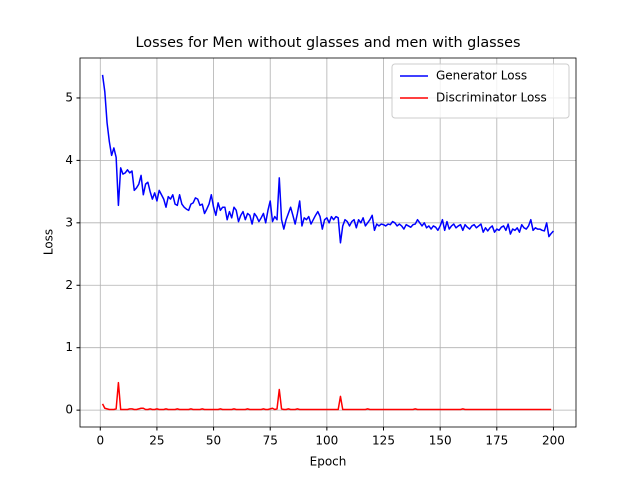 This screenshot has width=640, height=480. I want to click on x-tick-label: 100, so click(326, 441).